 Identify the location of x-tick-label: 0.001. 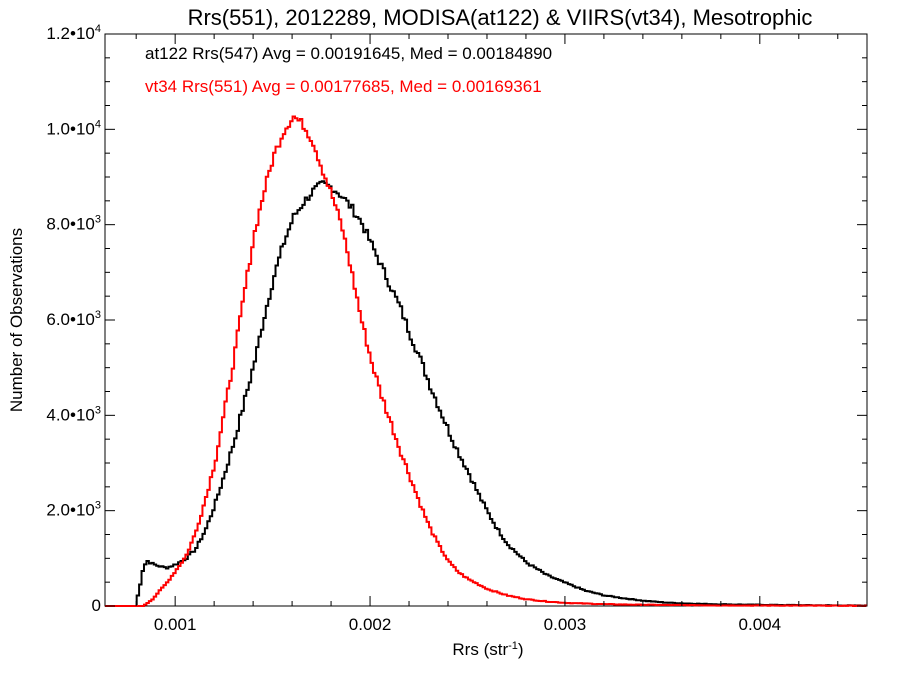
(175, 624).